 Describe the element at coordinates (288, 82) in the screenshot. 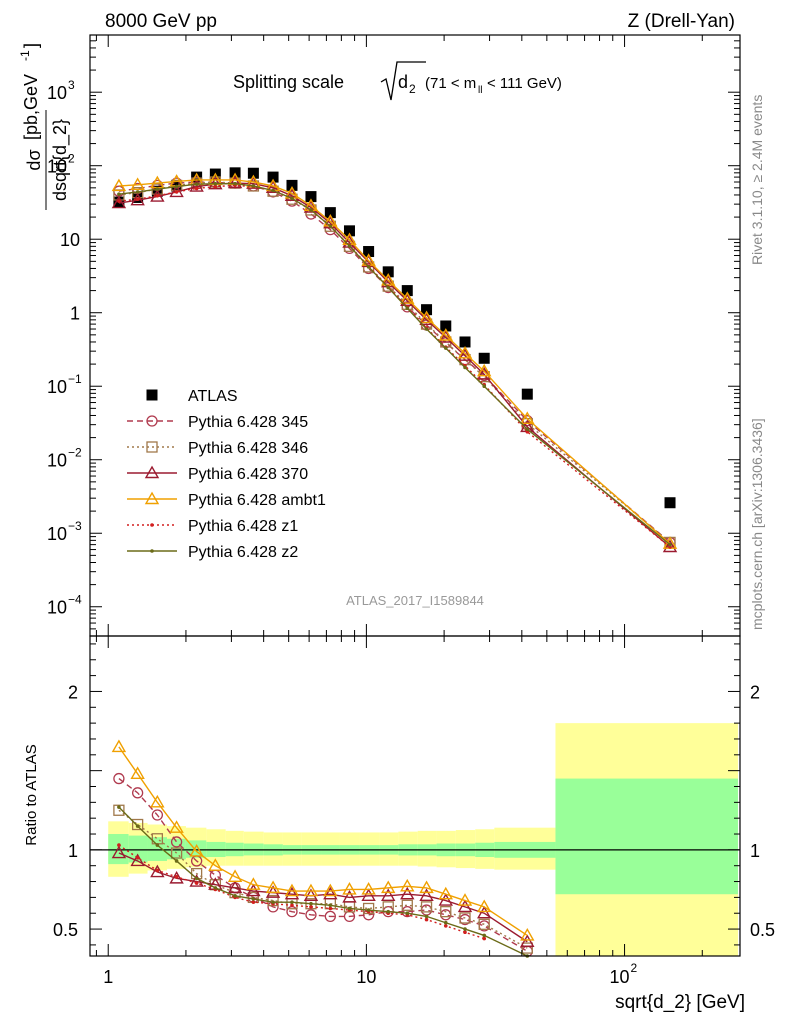

I see `title-text: Splitting scale` at that location.